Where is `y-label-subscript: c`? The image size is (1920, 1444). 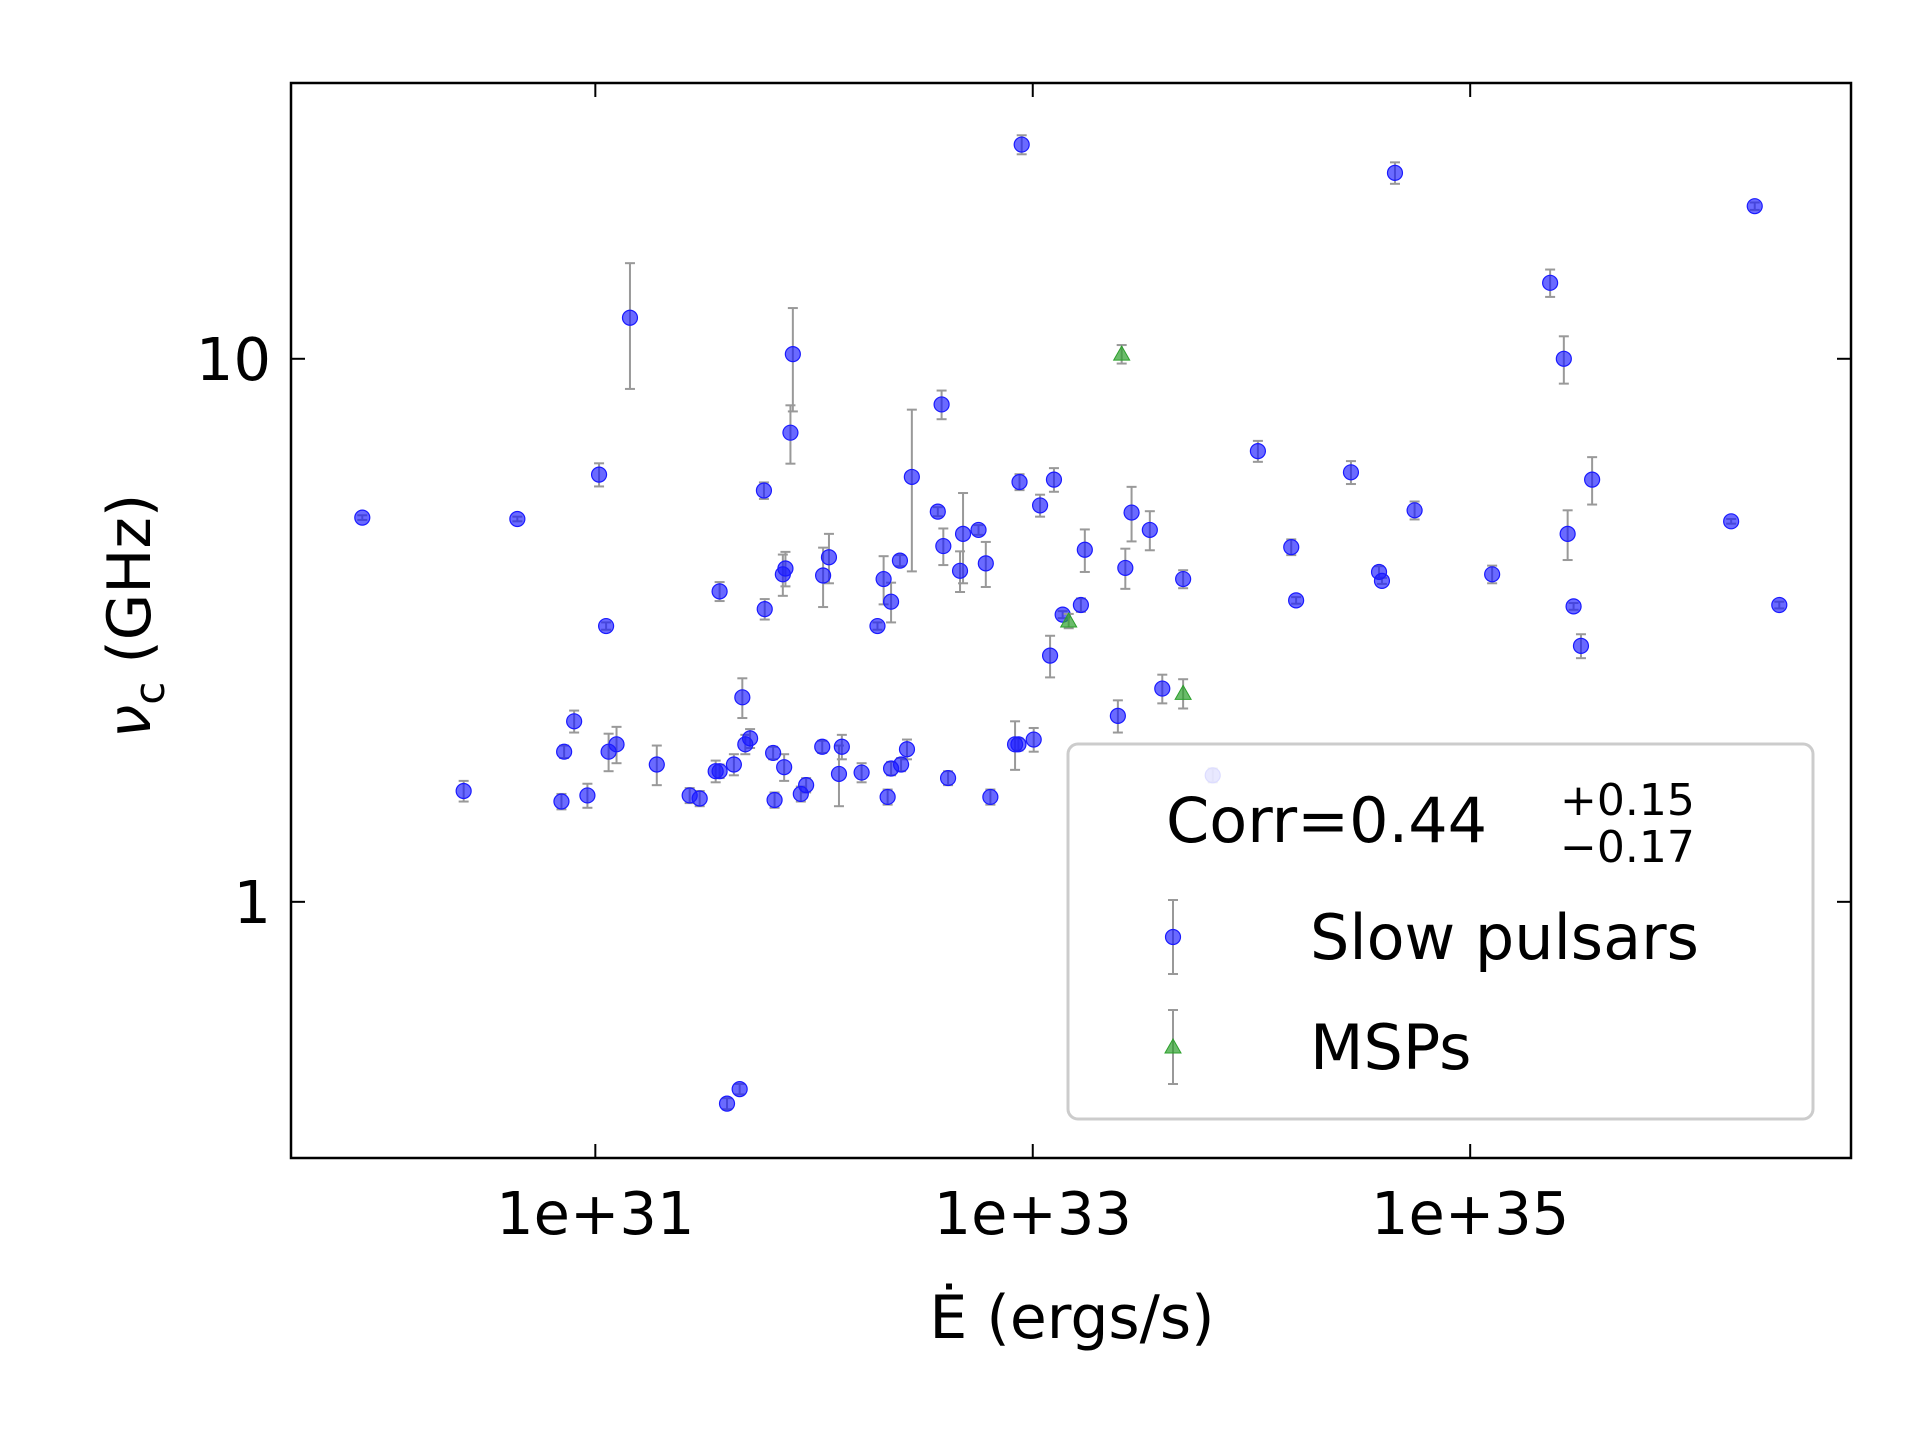 y-label-subscript: c is located at coordinates (149, 693).